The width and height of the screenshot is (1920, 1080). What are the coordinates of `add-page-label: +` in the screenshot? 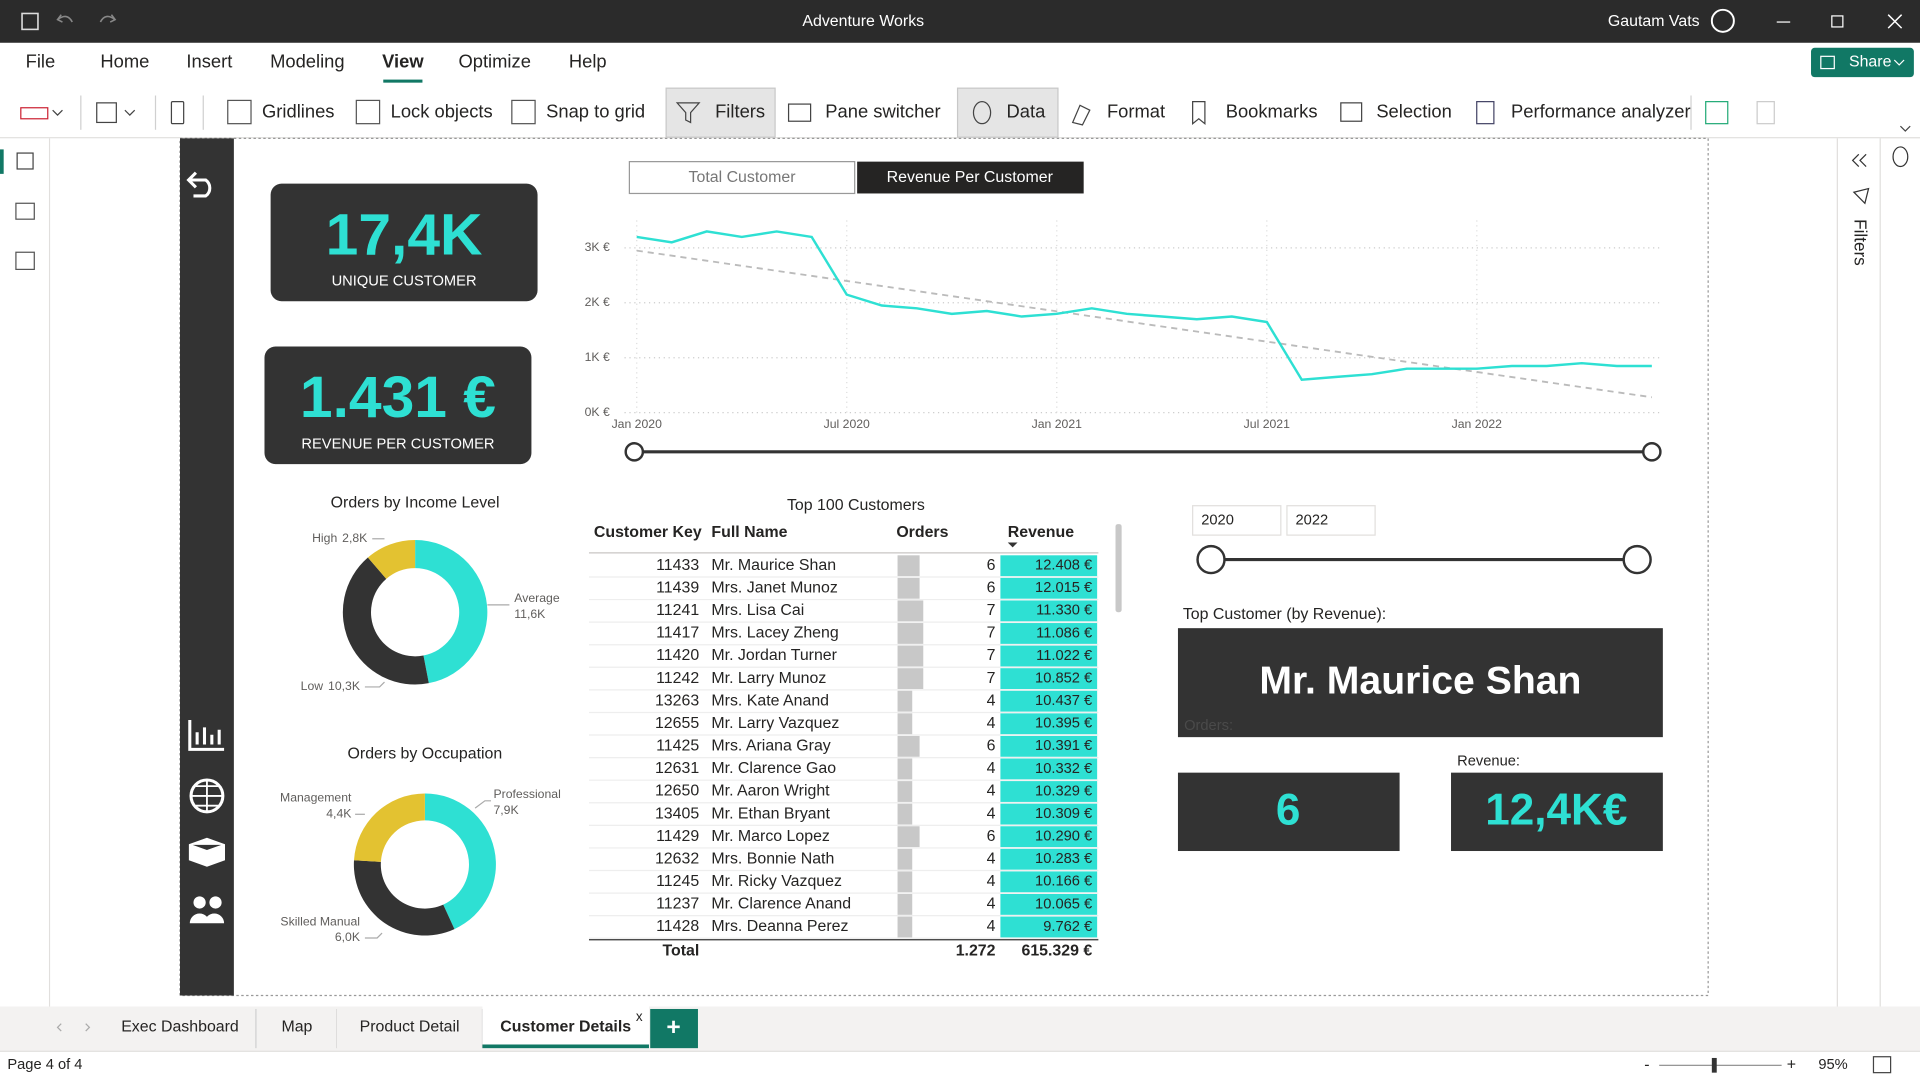 It's located at (673, 1027).